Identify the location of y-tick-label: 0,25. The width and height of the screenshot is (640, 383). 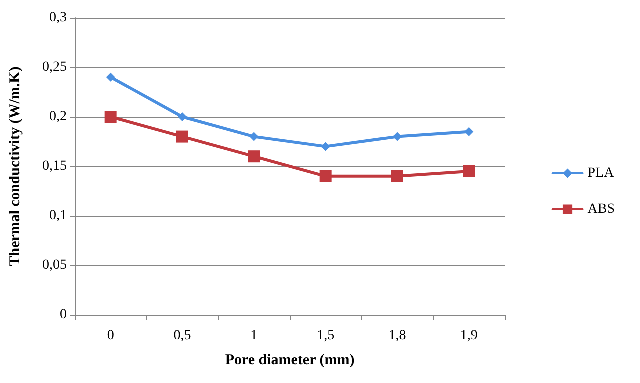
(54, 67).